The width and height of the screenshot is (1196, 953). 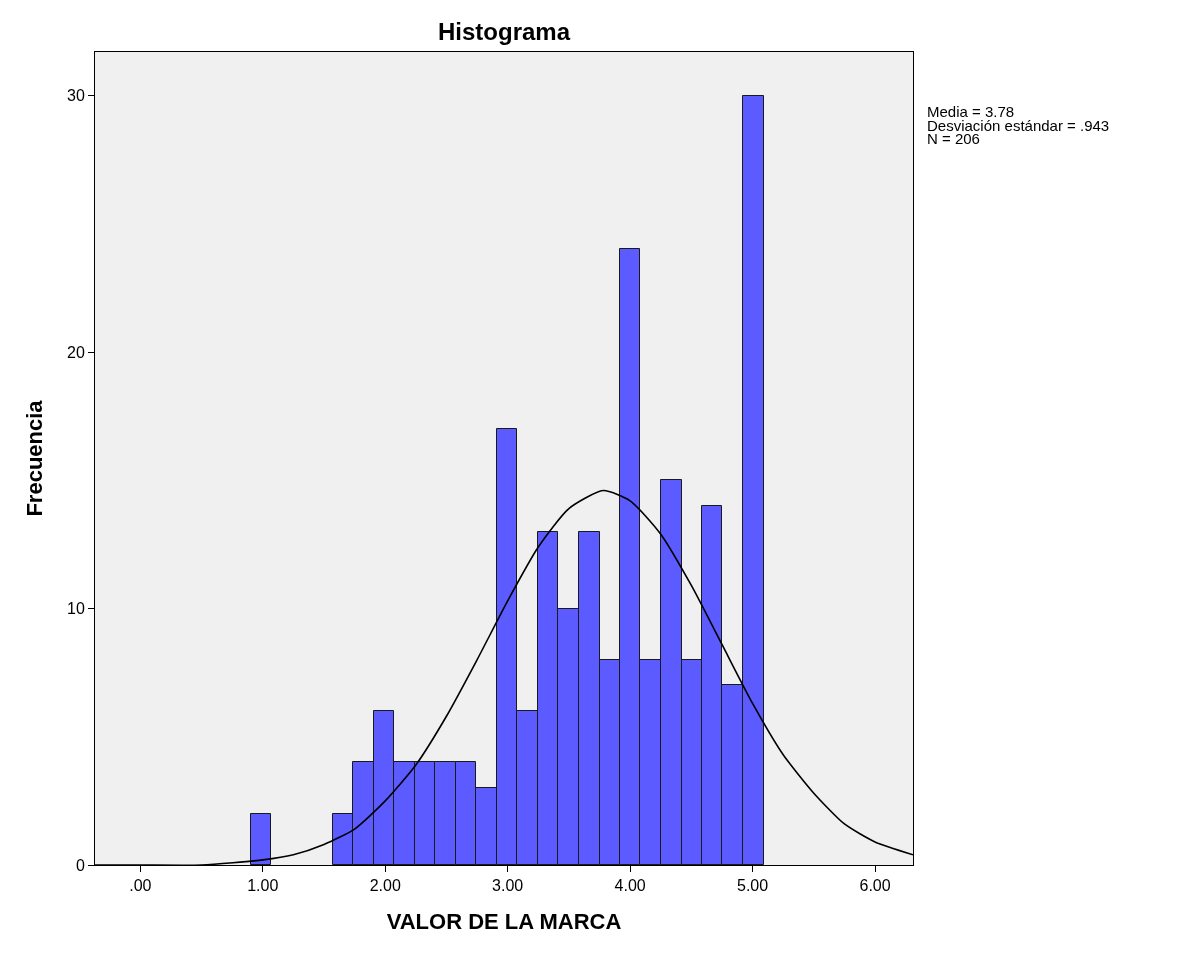 I want to click on x-tick-label: .00, so click(x=140, y=886).